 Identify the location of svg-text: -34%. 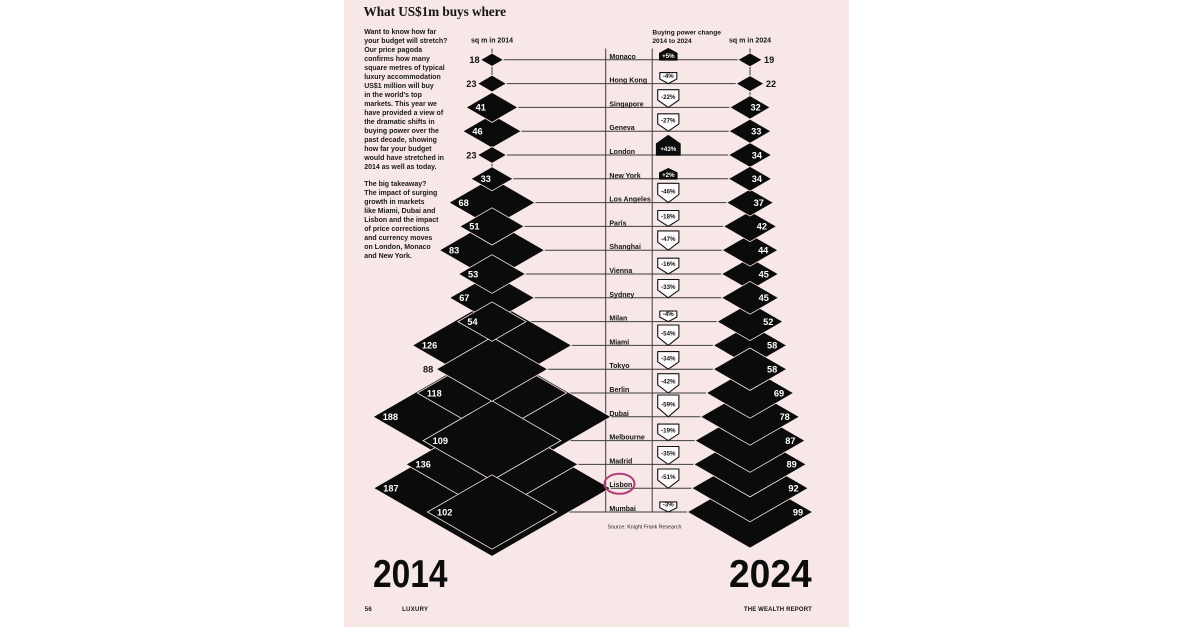
(668, 359).